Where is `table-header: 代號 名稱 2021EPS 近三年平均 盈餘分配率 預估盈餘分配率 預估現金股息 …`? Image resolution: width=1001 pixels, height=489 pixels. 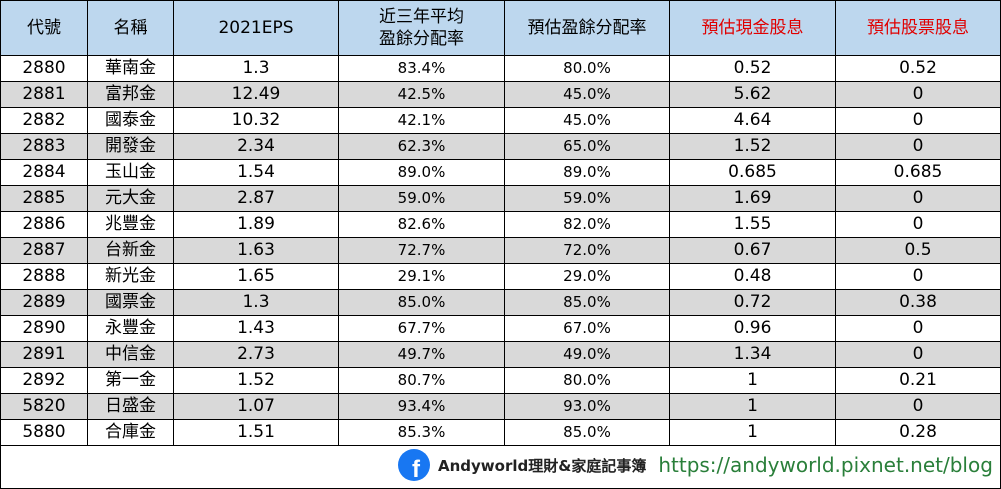 table-header: 代號 名稱 2021EPS 近三年平均 盈餘分配率 預估盈餘分配率 預估現金股息 … is located at coordinates (500, 28).